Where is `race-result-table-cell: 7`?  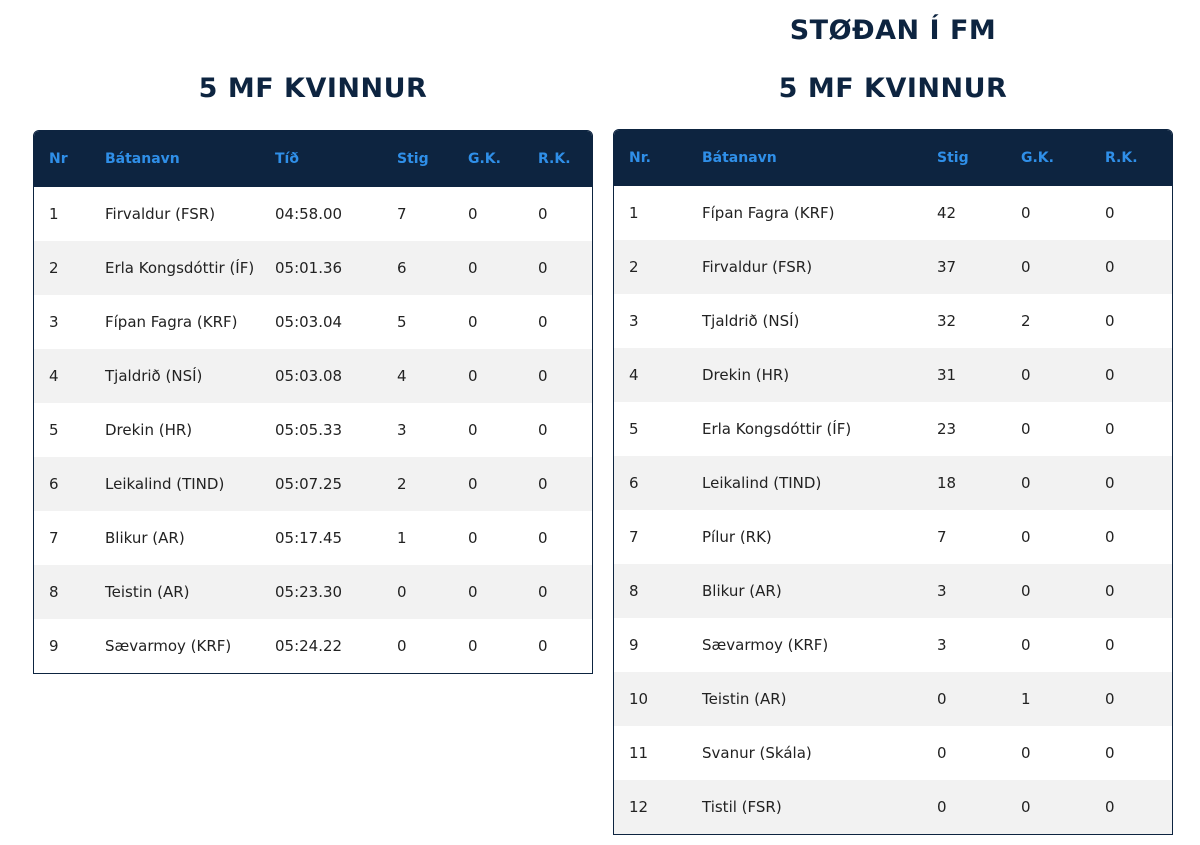 race-result-table-cell: 7 is located at coordinates (402, 214).